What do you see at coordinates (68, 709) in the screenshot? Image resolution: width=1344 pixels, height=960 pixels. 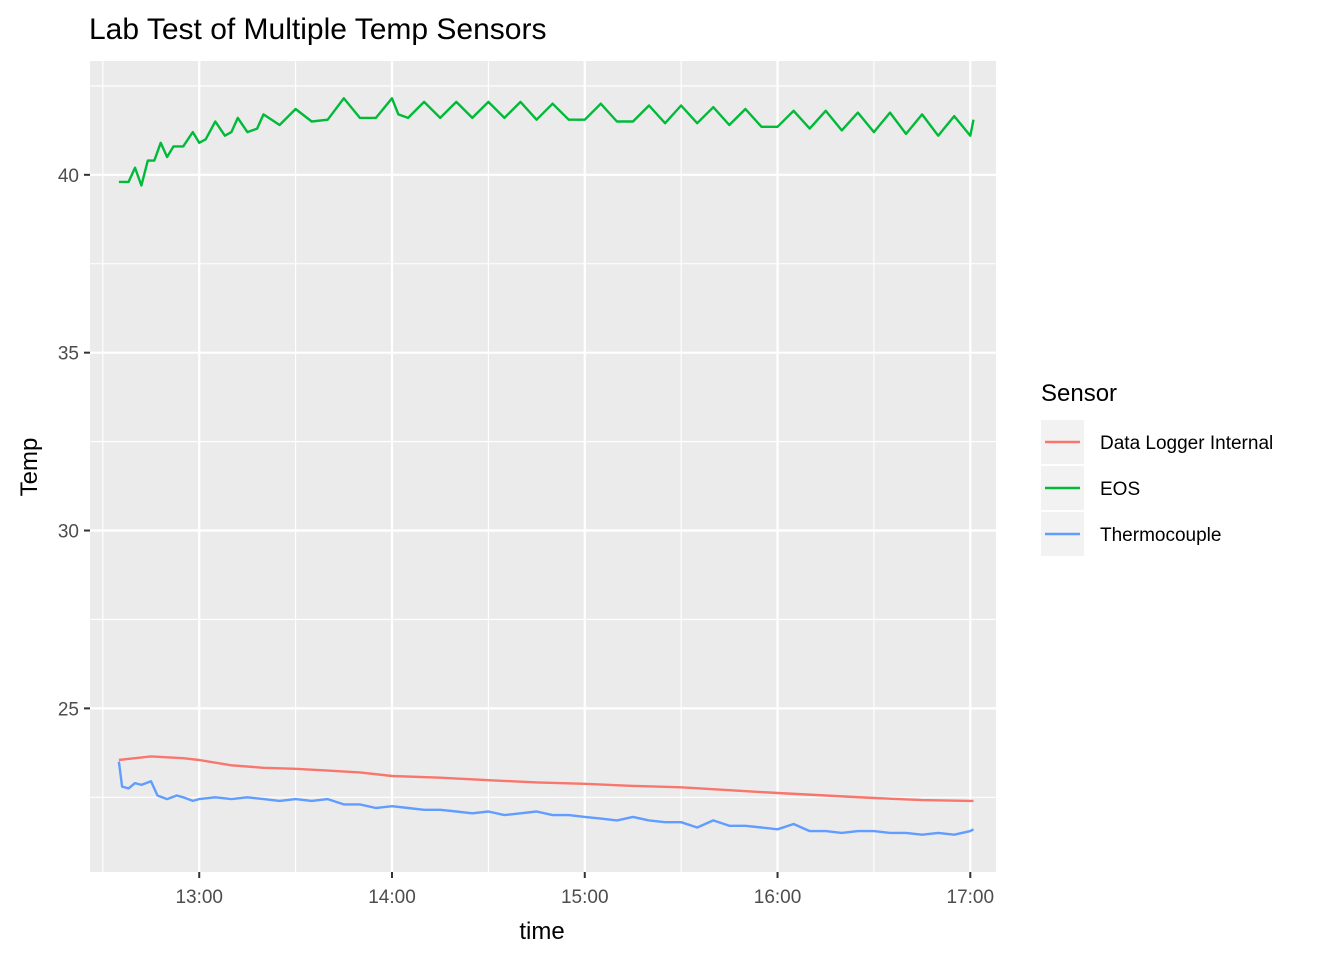 I see `y-tick-label: 25` at bounding box center [68, 709].